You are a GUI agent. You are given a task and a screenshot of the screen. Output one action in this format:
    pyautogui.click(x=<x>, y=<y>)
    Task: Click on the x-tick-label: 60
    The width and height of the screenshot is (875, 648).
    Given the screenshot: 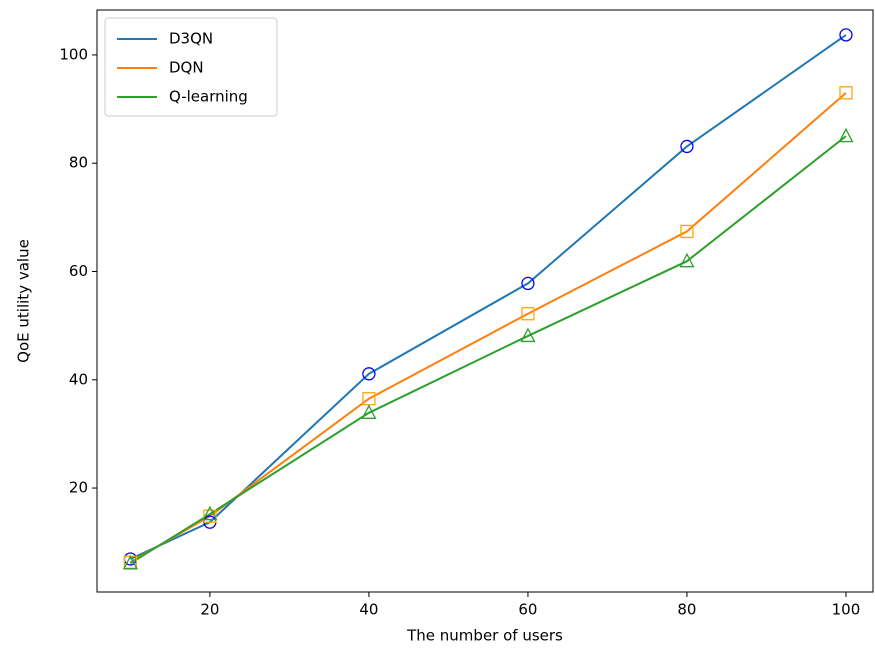 What is the action you would take?
    pyautogui.click(x=527, y=610)
    